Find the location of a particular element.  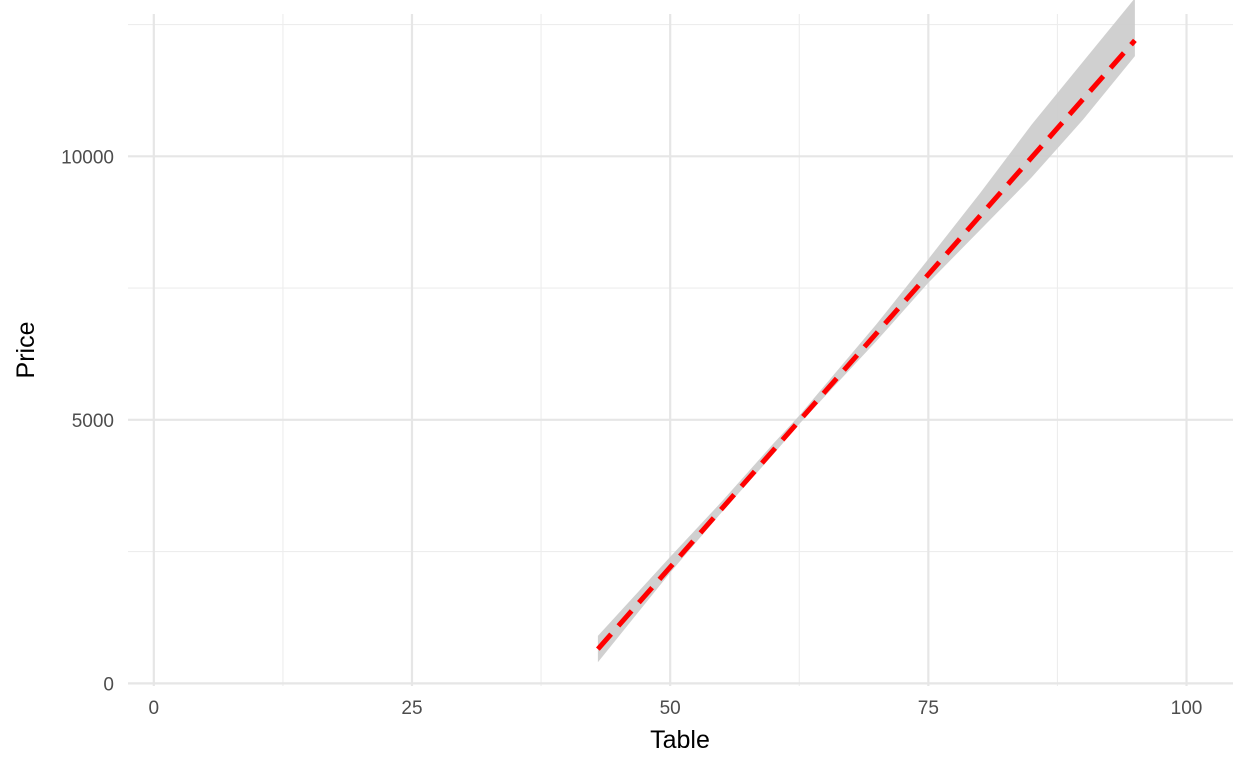

x-tick-label: 75 is located at coordinates (928, 708).